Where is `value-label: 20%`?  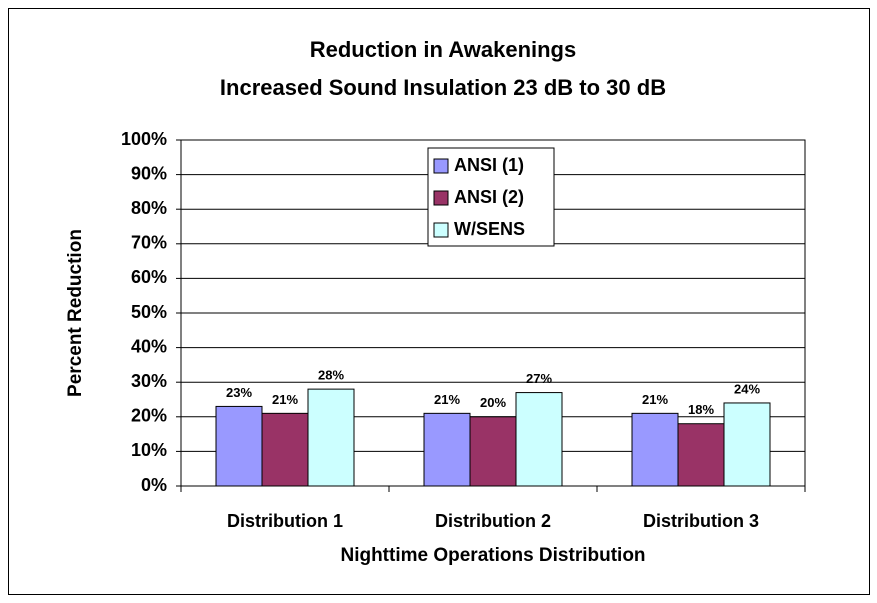 value-label: 20% is located at coordinates (493, 402).